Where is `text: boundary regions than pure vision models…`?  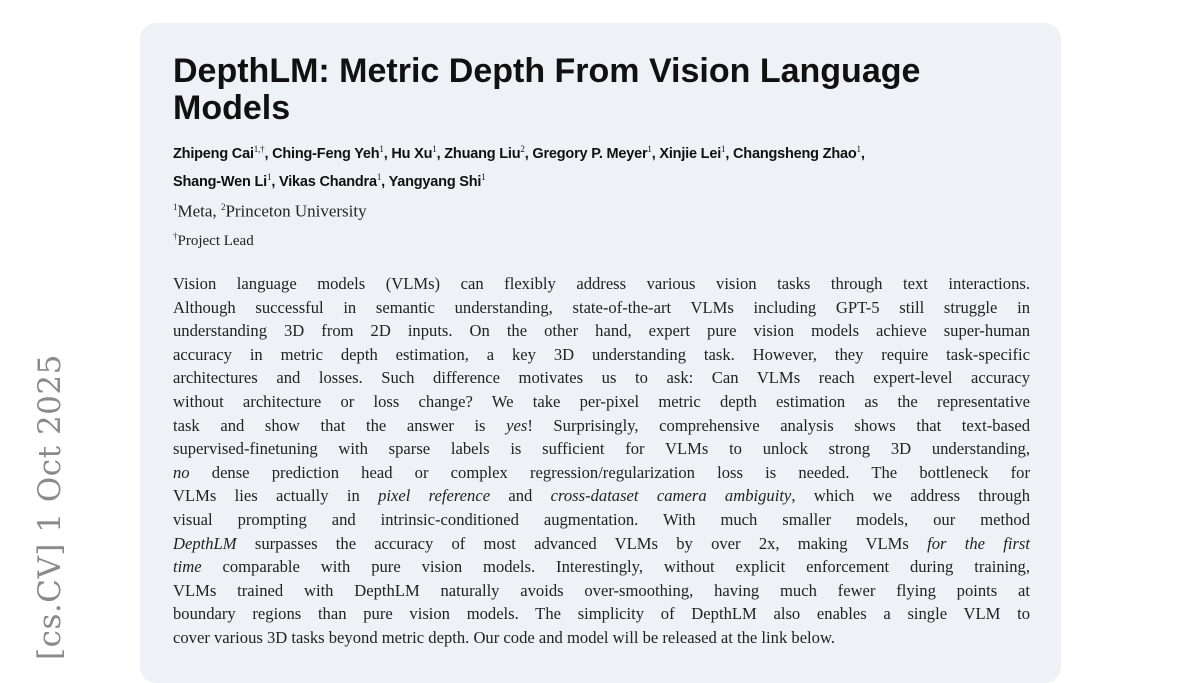 text: boundary regions than pure vision models… is located at coordinates (601, 614).